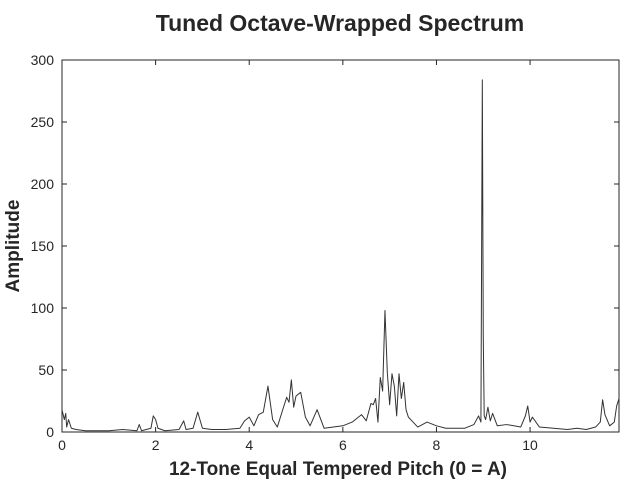 This screenshot has width=640, height=480. I want to click on x-tick-label: 4, so click(249, 445).